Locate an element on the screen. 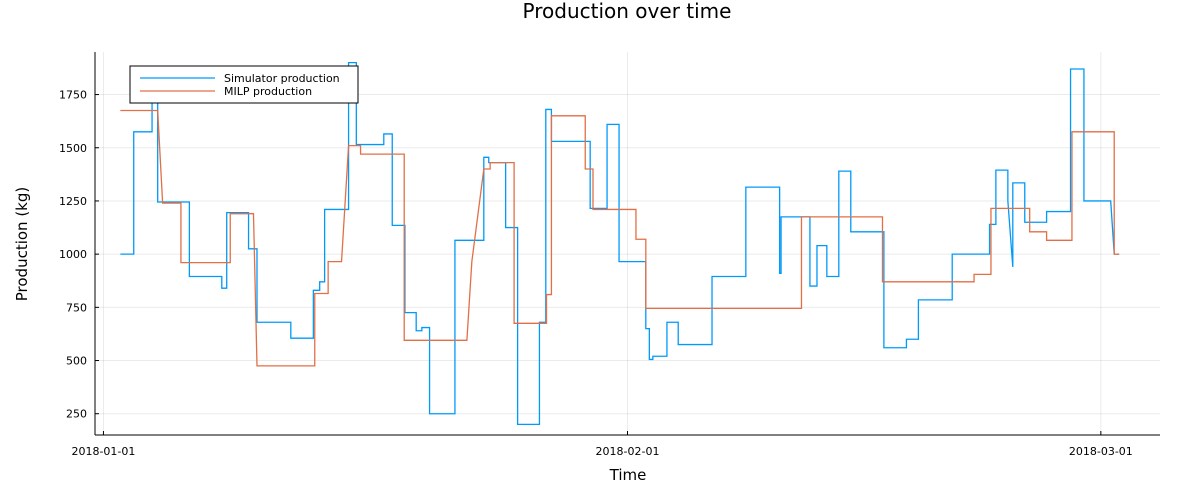 The width and height of the screenshot is (1200, 500). y-tick-label: 1000 is located at coordinates (73, 254).